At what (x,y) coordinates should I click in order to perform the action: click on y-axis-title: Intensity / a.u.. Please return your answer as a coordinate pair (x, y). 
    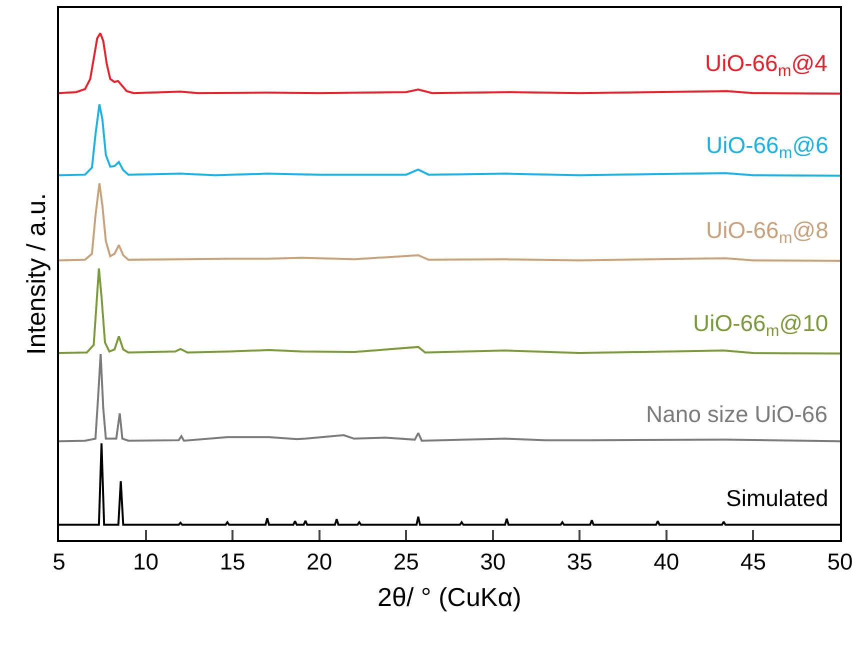
    Looking at the image, I should click on (35, 274).